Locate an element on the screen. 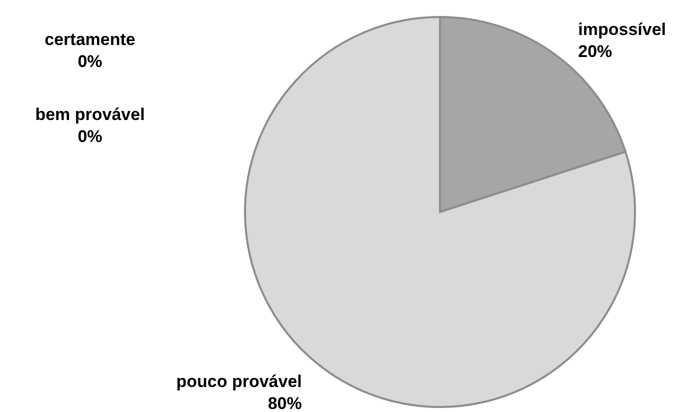 Image resolution: width=697 pixels, height=412 pixels. data-label: 80% is located at coordinates (285, 403).